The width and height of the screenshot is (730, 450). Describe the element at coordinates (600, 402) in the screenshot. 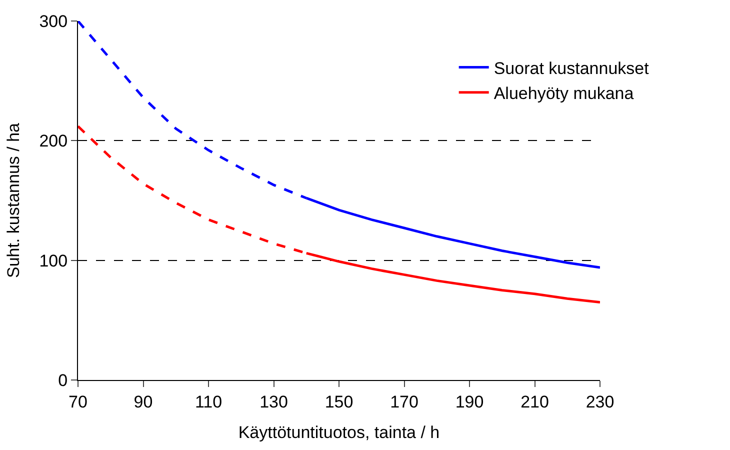

I see `x-tick-label: 230` at that location.